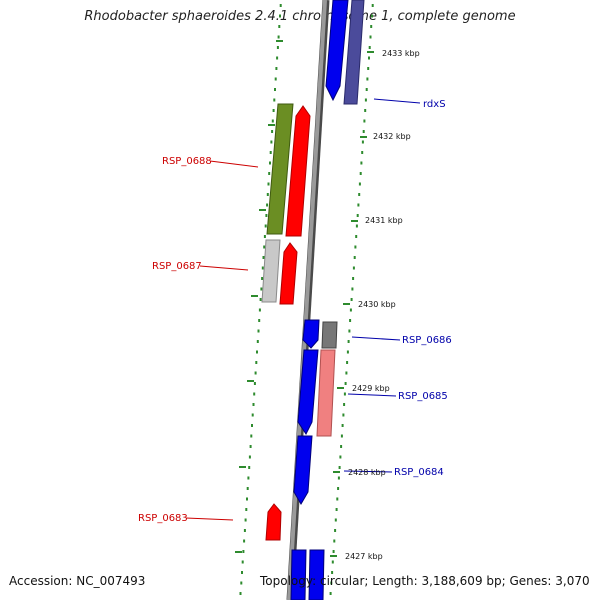 Image resolution: width=600 pixels, height=600 pixels. Describe the element at coordinates (187, 161) in the screenshot. I see `gene-label-rsp0688: RSP_0688` at that location.